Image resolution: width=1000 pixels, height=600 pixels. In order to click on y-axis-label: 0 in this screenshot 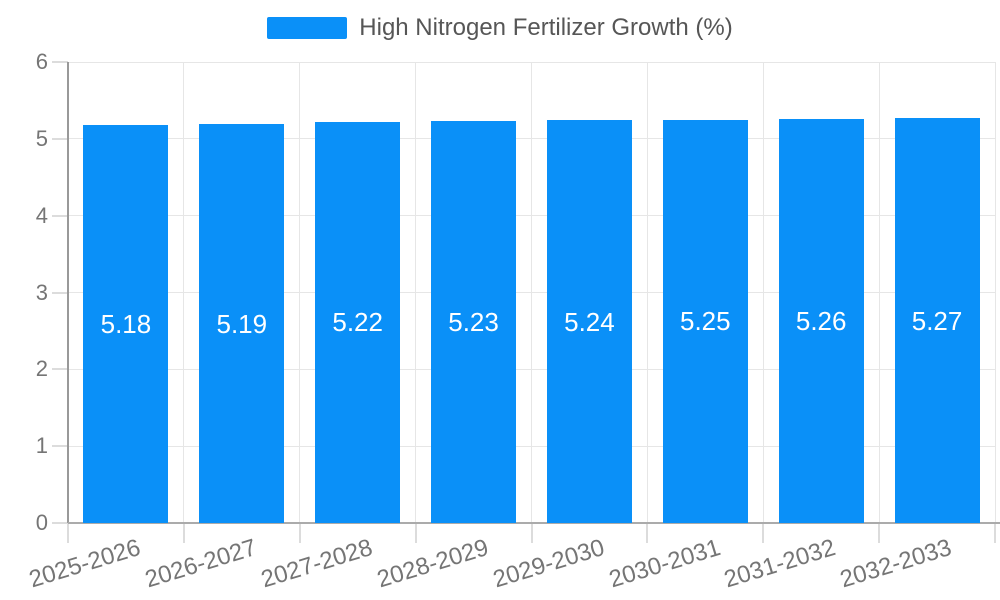, I will do `click(41, 522)`.